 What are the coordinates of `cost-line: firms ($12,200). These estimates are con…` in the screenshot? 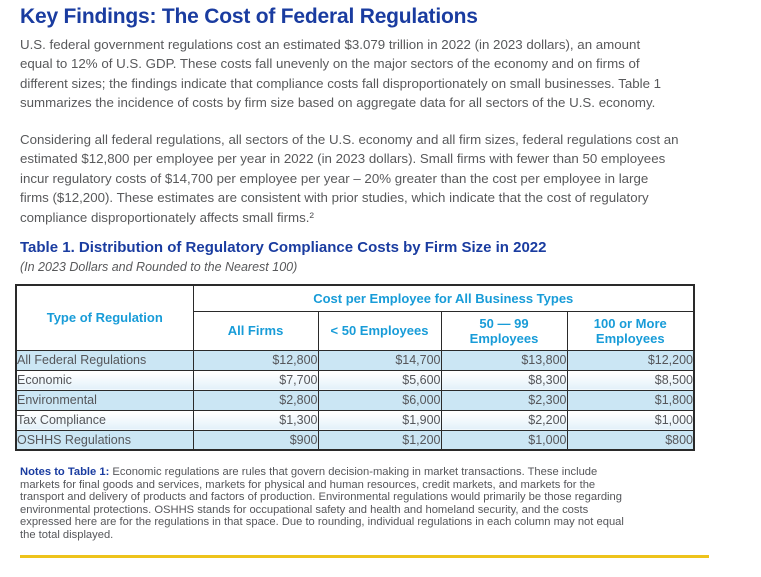 It's located at (334, 198).